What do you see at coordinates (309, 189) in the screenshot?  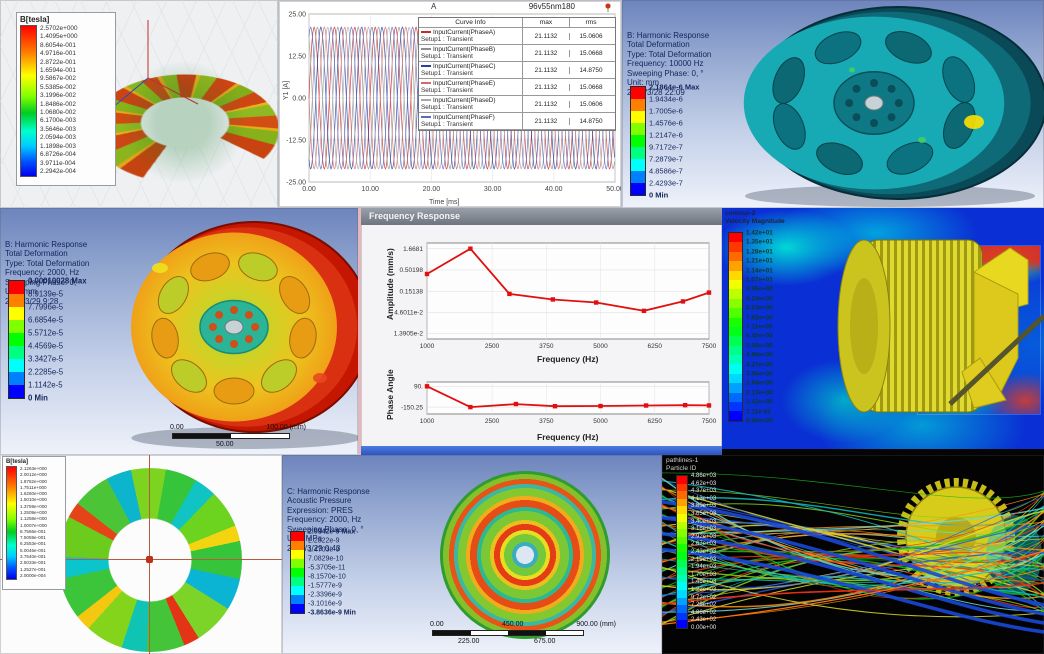 I see `x-tick-label: 0.00` at bounding box center [309, 189].